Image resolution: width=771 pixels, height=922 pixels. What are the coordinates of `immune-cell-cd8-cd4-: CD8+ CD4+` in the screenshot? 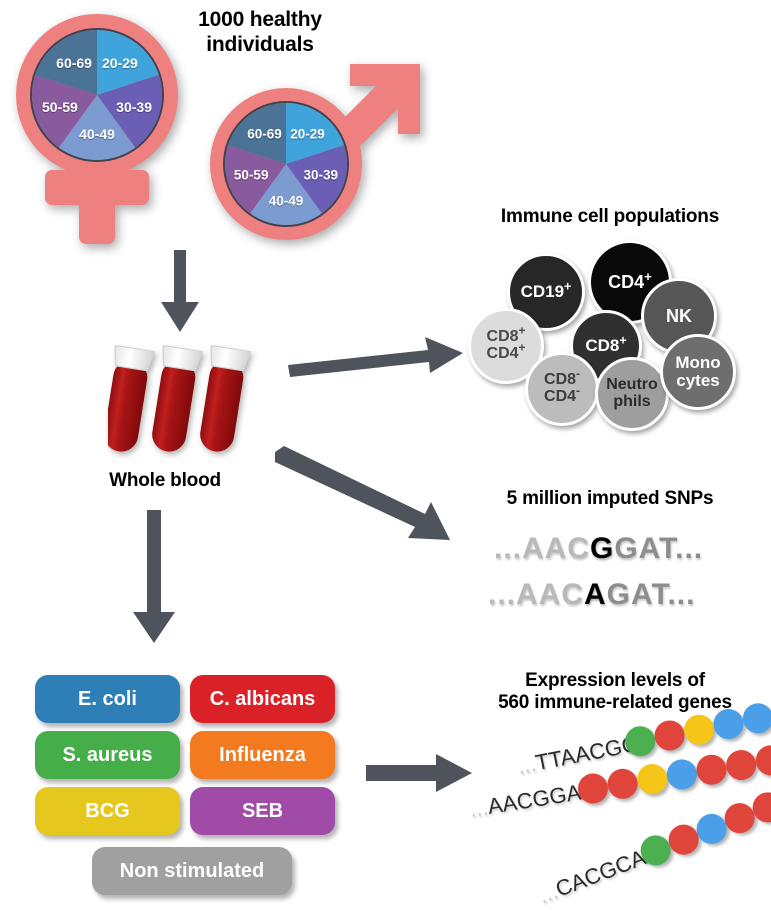 It's located at (506, 346).